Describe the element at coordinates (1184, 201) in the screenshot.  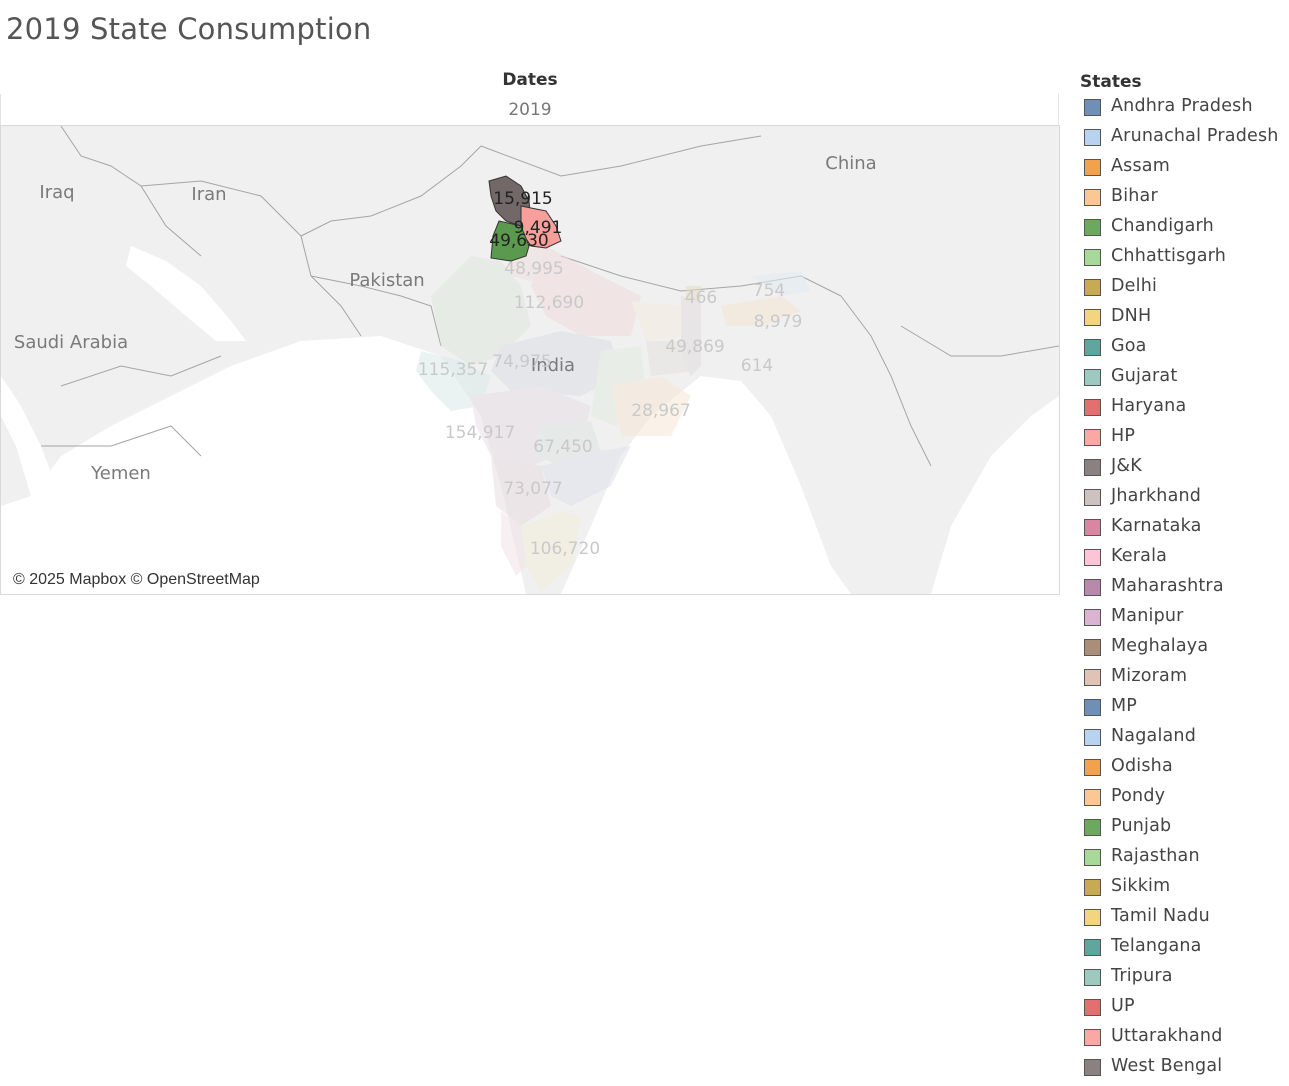
I see `legend-item: Bihar` at that location.